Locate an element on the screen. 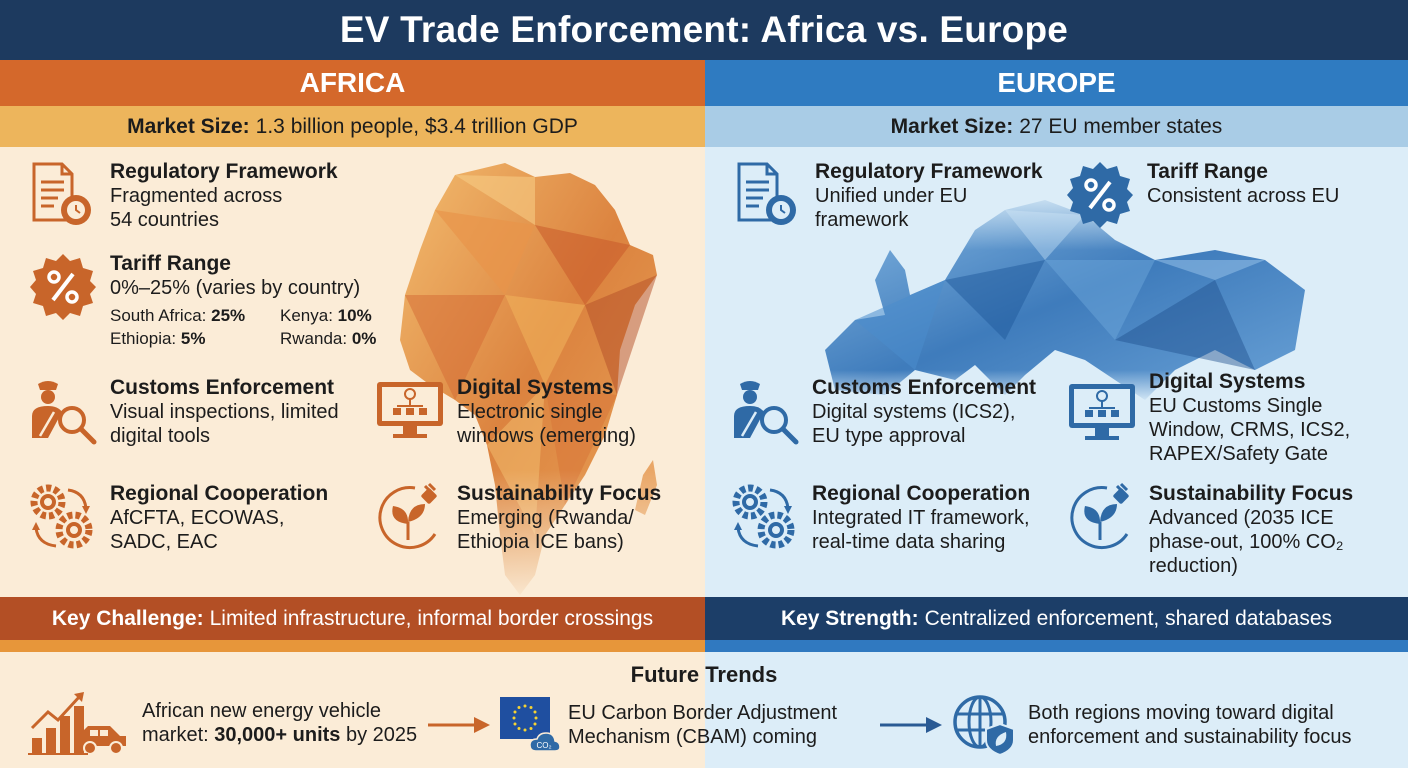  item-desc-line: Integrated IT framework, is located at coordinates (921, 518).